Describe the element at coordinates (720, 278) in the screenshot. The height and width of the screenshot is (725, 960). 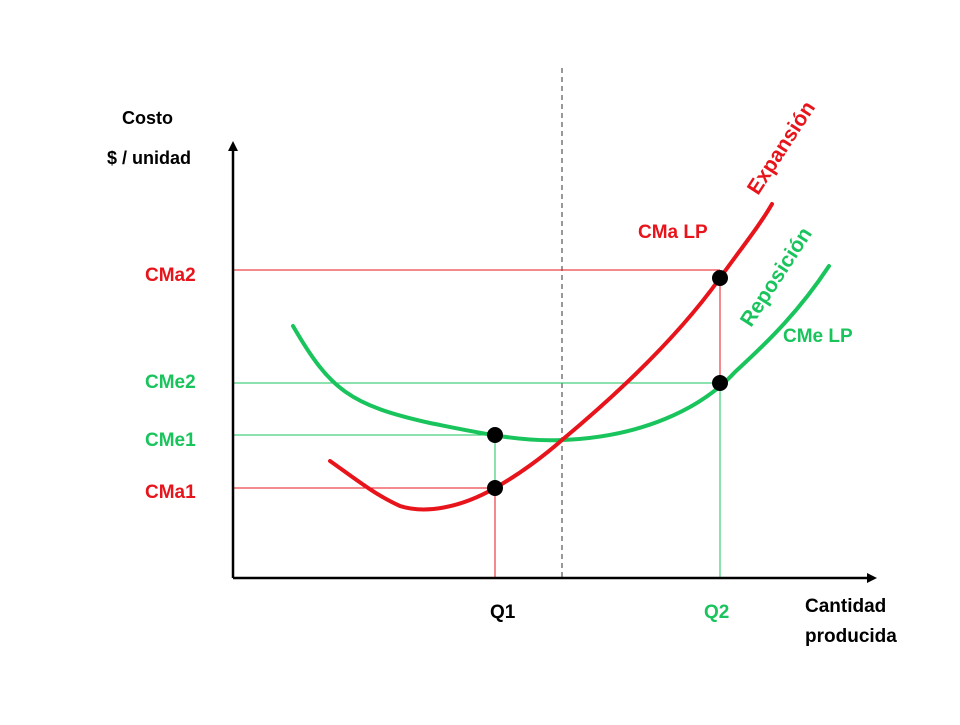
I see `point-q2-marginal` at that location.